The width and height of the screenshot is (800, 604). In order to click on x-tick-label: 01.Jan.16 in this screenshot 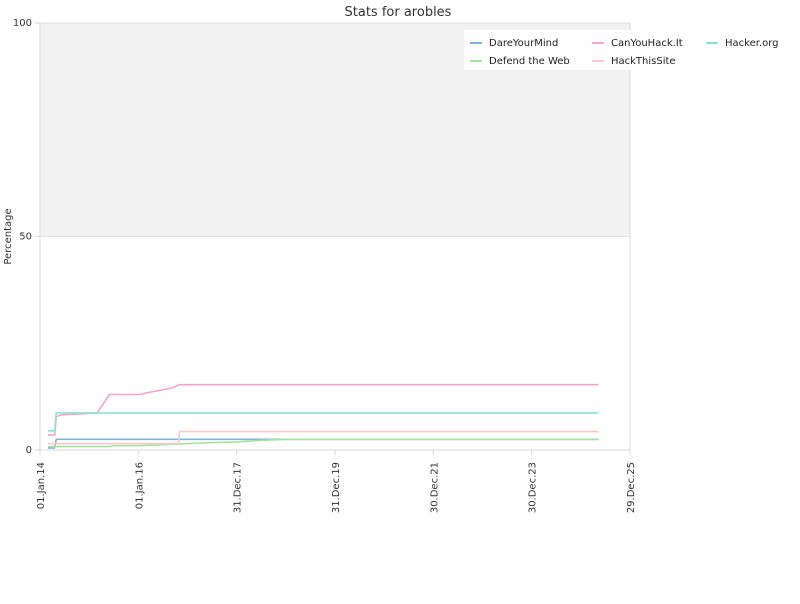, I will do `click(139, 485)`.